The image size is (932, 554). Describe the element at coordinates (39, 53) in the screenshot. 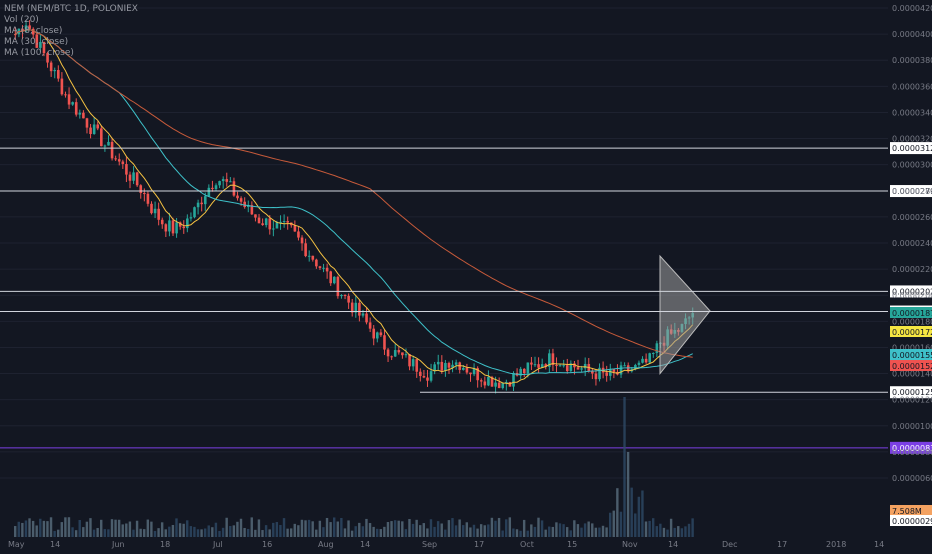

I see `legend-ma-slow: MA (100, close)` at that location.